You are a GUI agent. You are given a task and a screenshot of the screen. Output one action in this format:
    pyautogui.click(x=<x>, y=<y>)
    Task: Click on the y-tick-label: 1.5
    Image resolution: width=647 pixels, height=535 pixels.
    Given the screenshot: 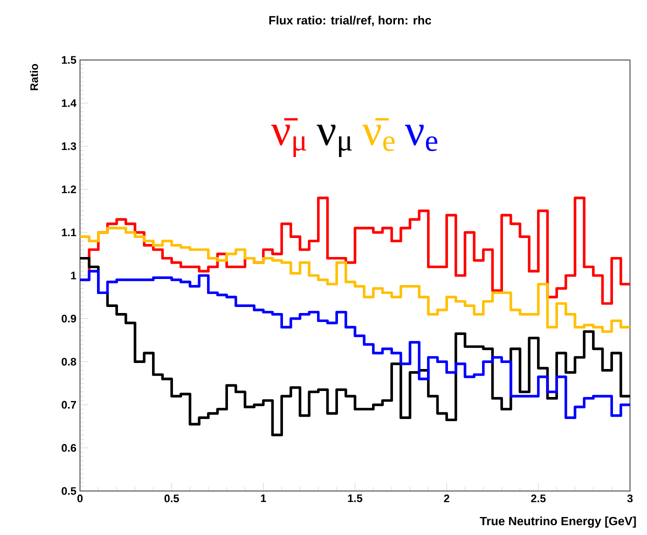 What is the action you would take?
    pyautogui.click(x=69, y=60)
    